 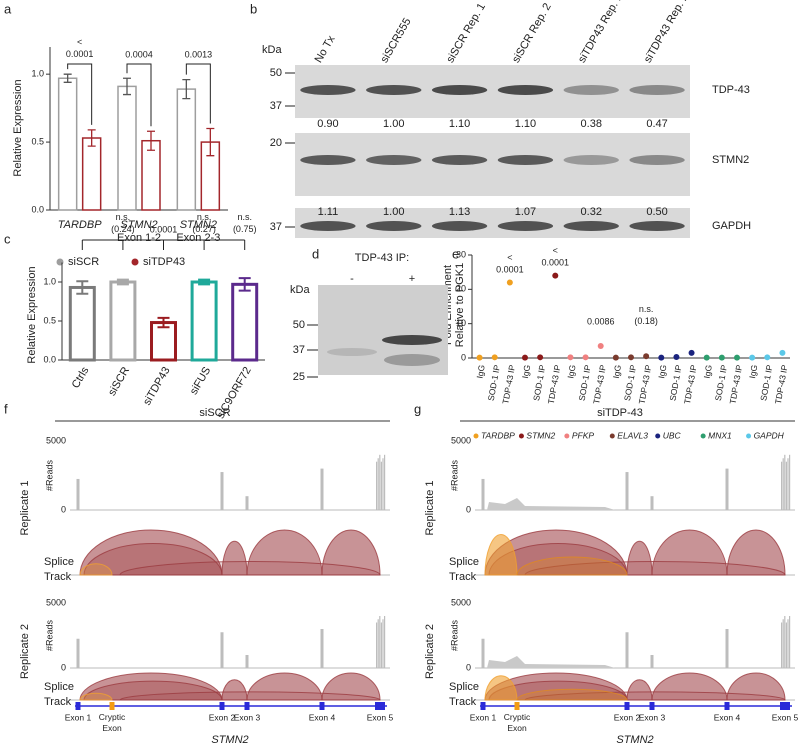 What do you see at coordinates (463, 357) in the screenshot?
I see `y-tick-label: 0` at bounding box center [463, 357].